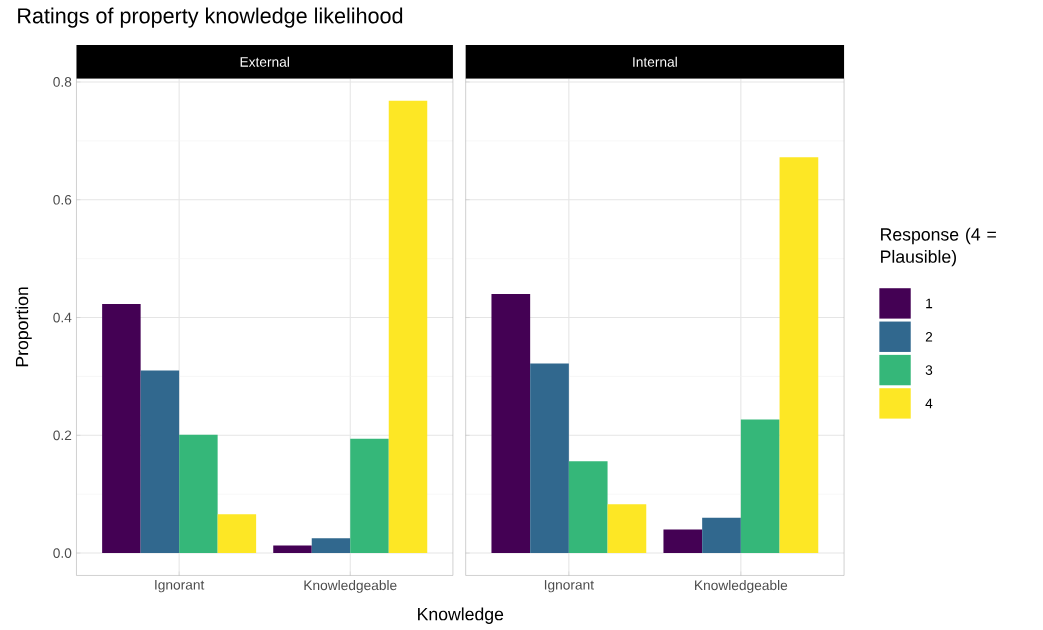  Describe the element at coordinates (210, 17) in the screenshot. I see `chart-title: Ratings of property knowledge likelihood` at that location.